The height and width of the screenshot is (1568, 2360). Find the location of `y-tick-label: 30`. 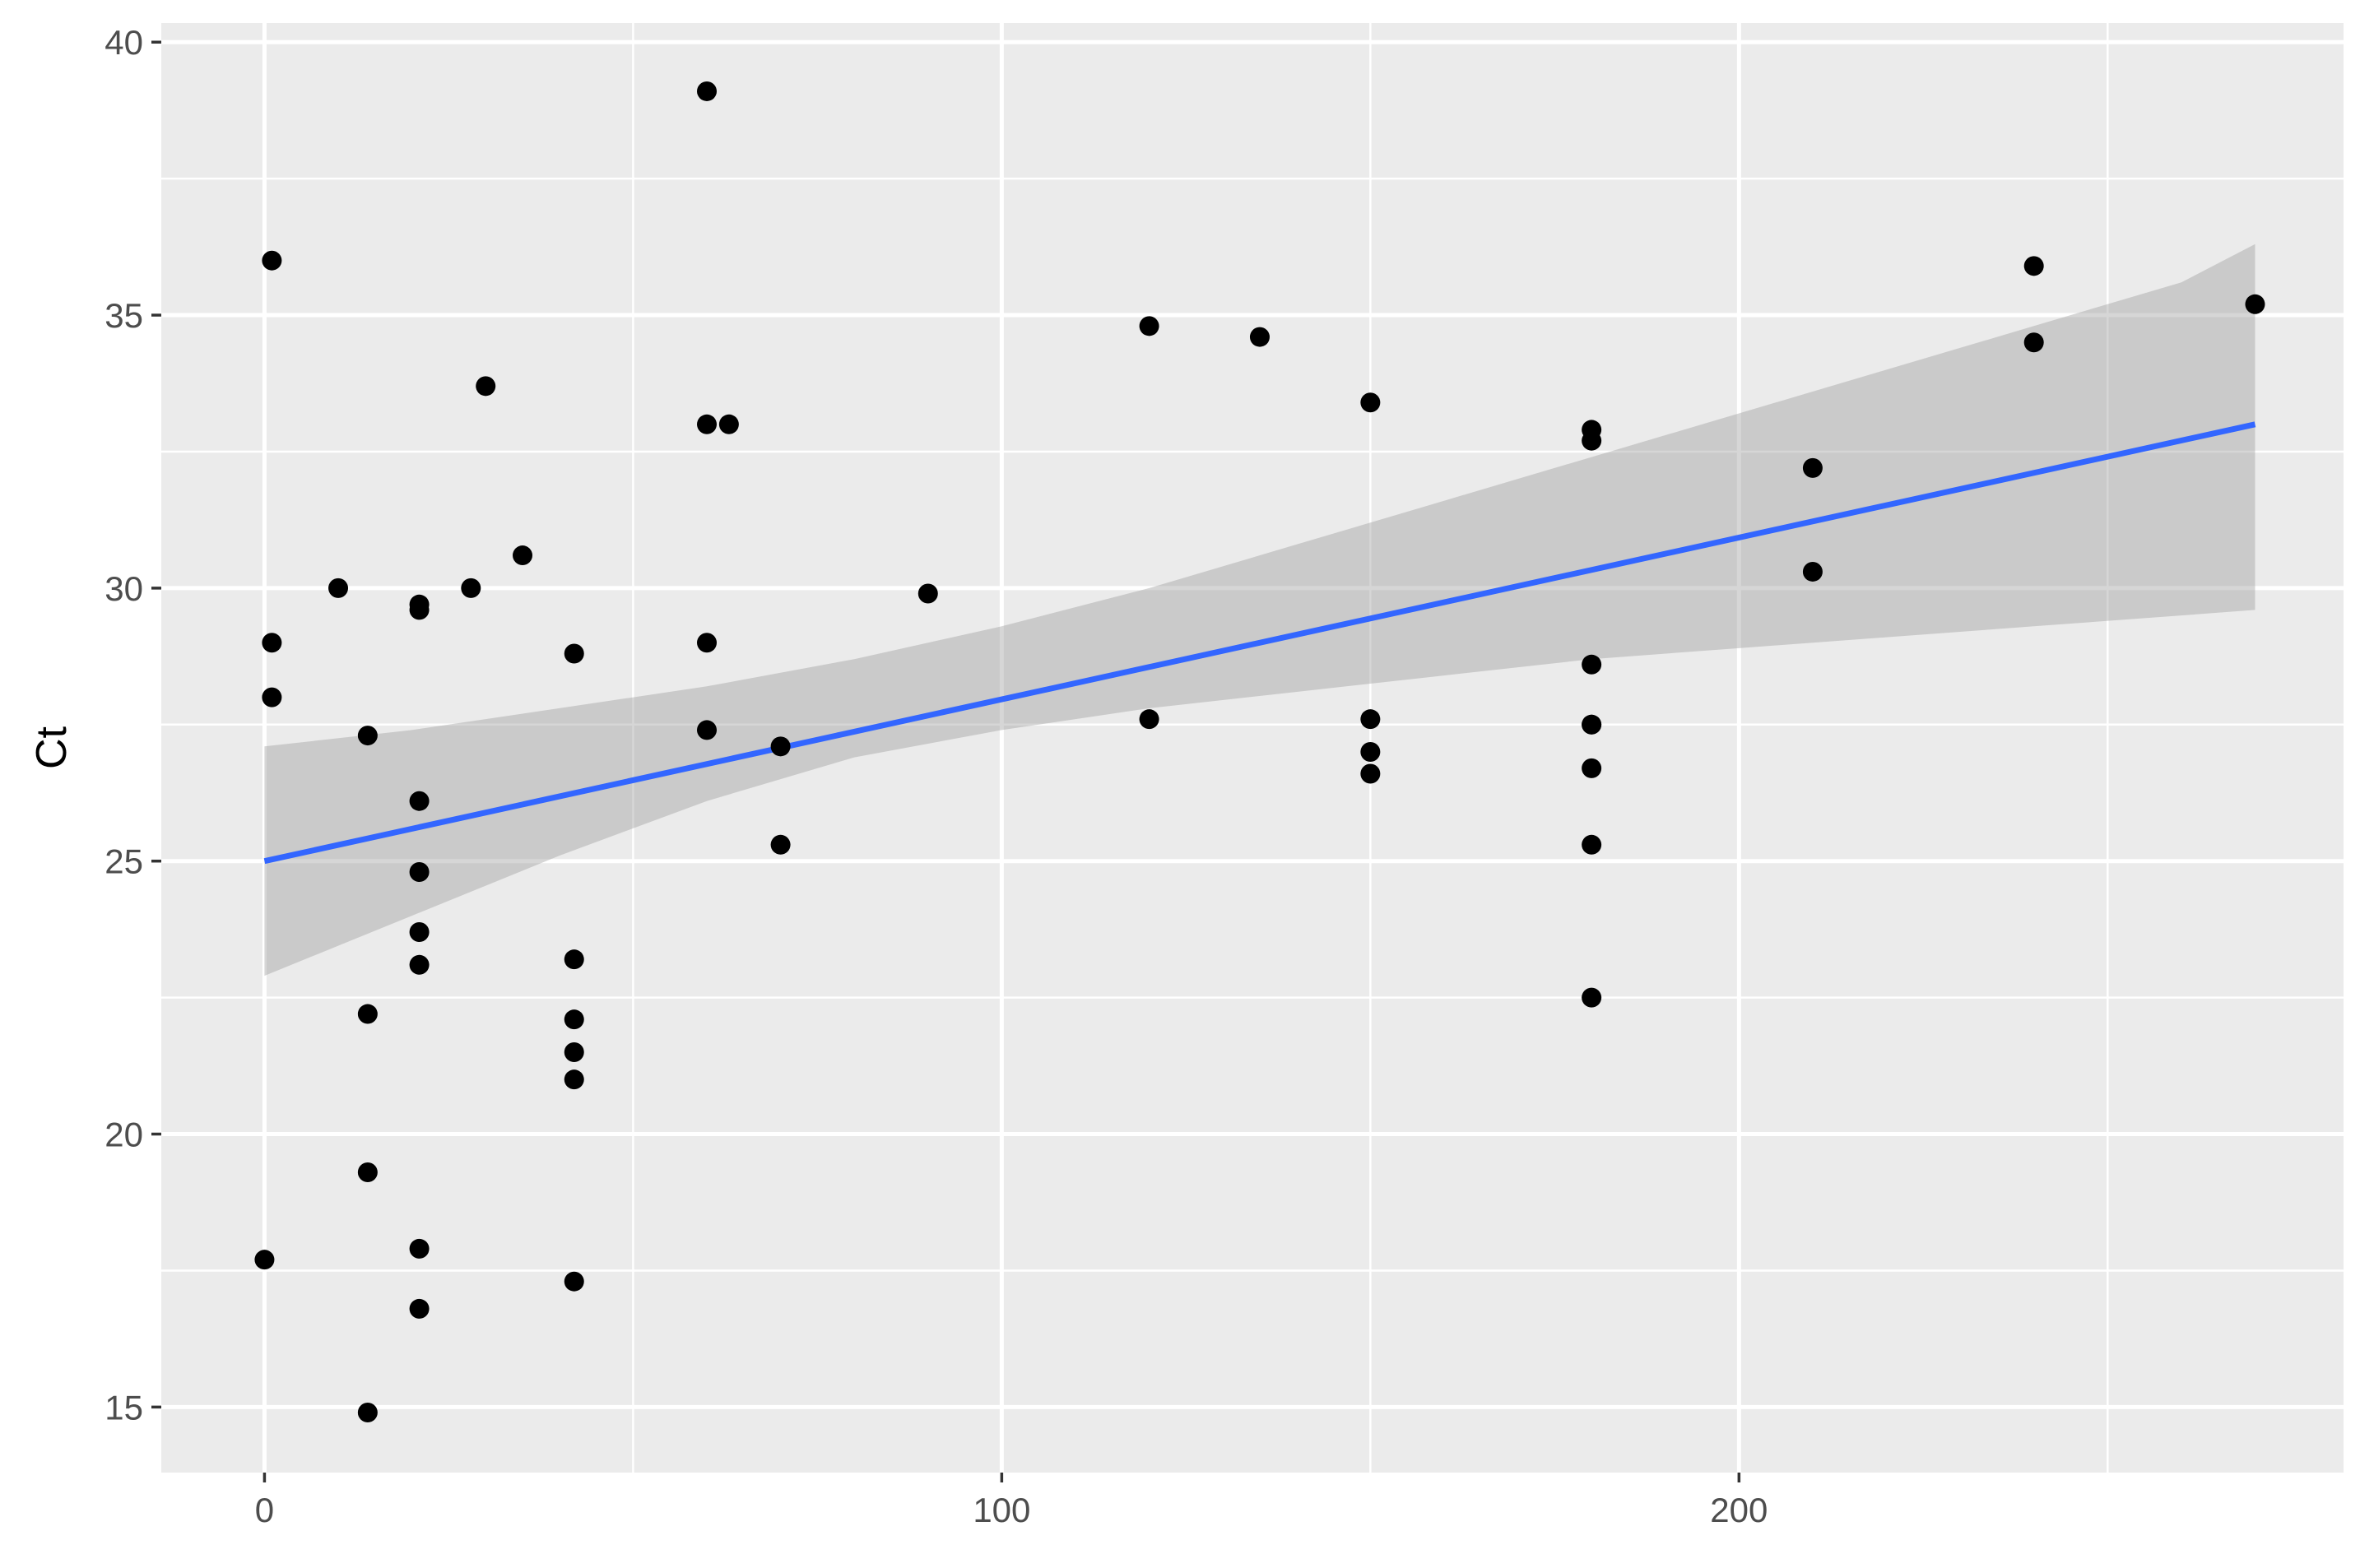

y-tick-label: 30 is located at coordinates (124, 588).